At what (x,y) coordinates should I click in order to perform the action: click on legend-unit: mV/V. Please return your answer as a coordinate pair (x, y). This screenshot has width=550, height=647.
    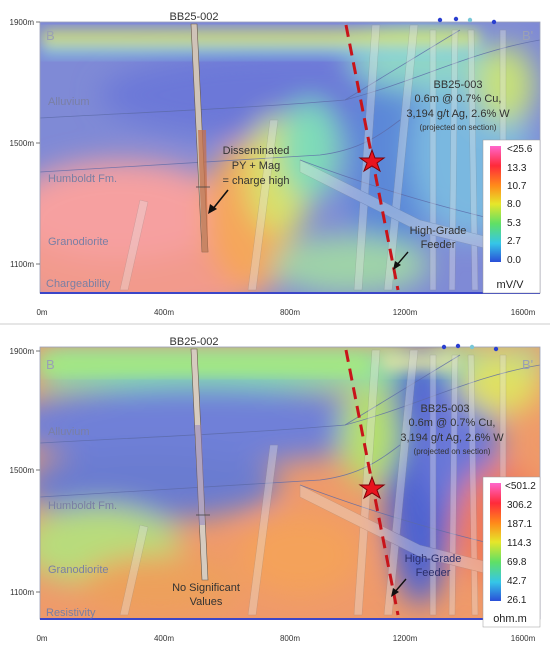
    Looking at the image, I should click on (511, 285).